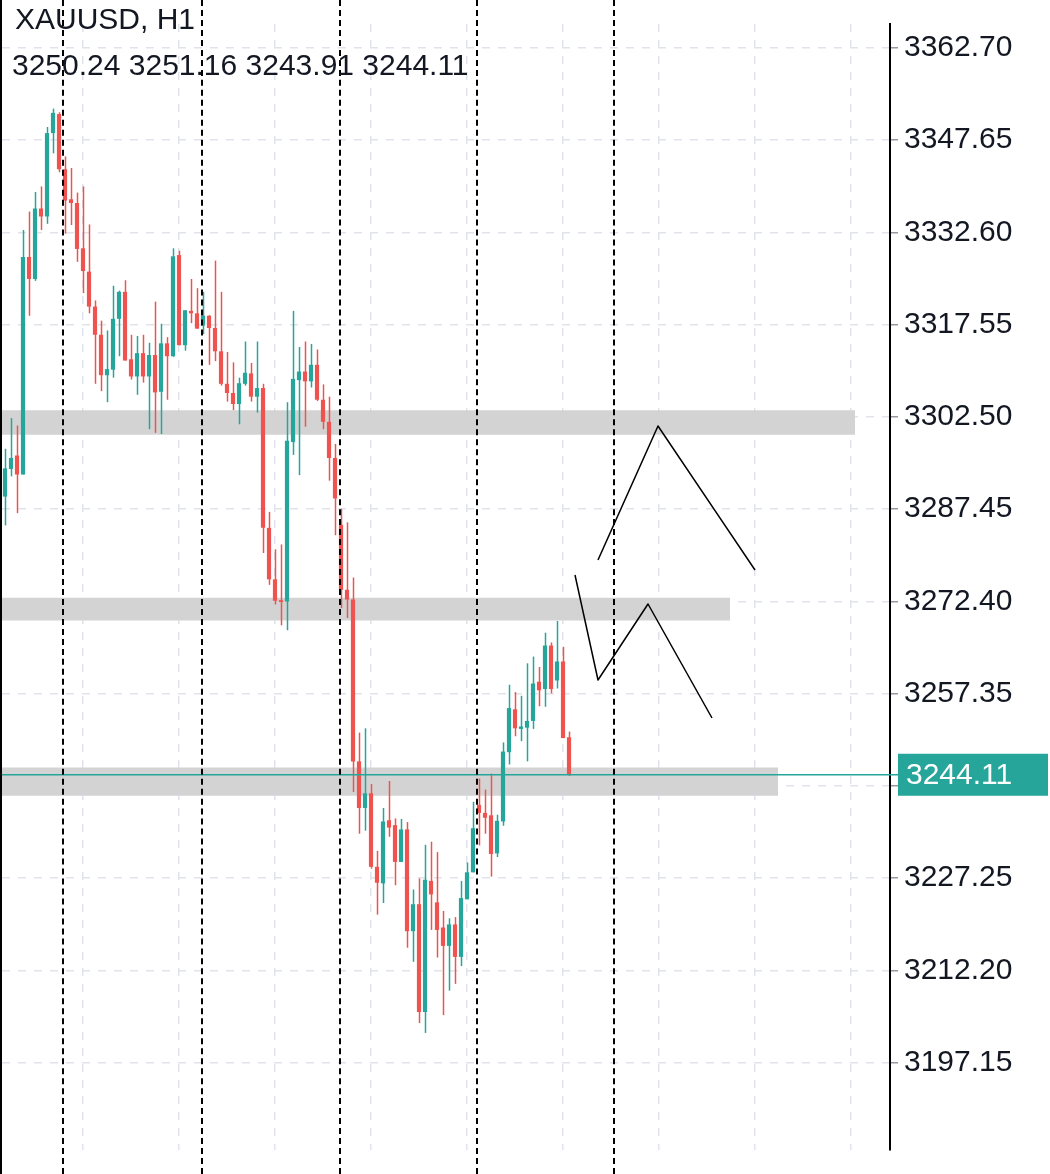 This screenshot has height=1174, width=1050. What do you see at coordinates (958, 507) in the screenshot?
I see `y-tick-label: 3287.45` at bounding box center [958, 507].